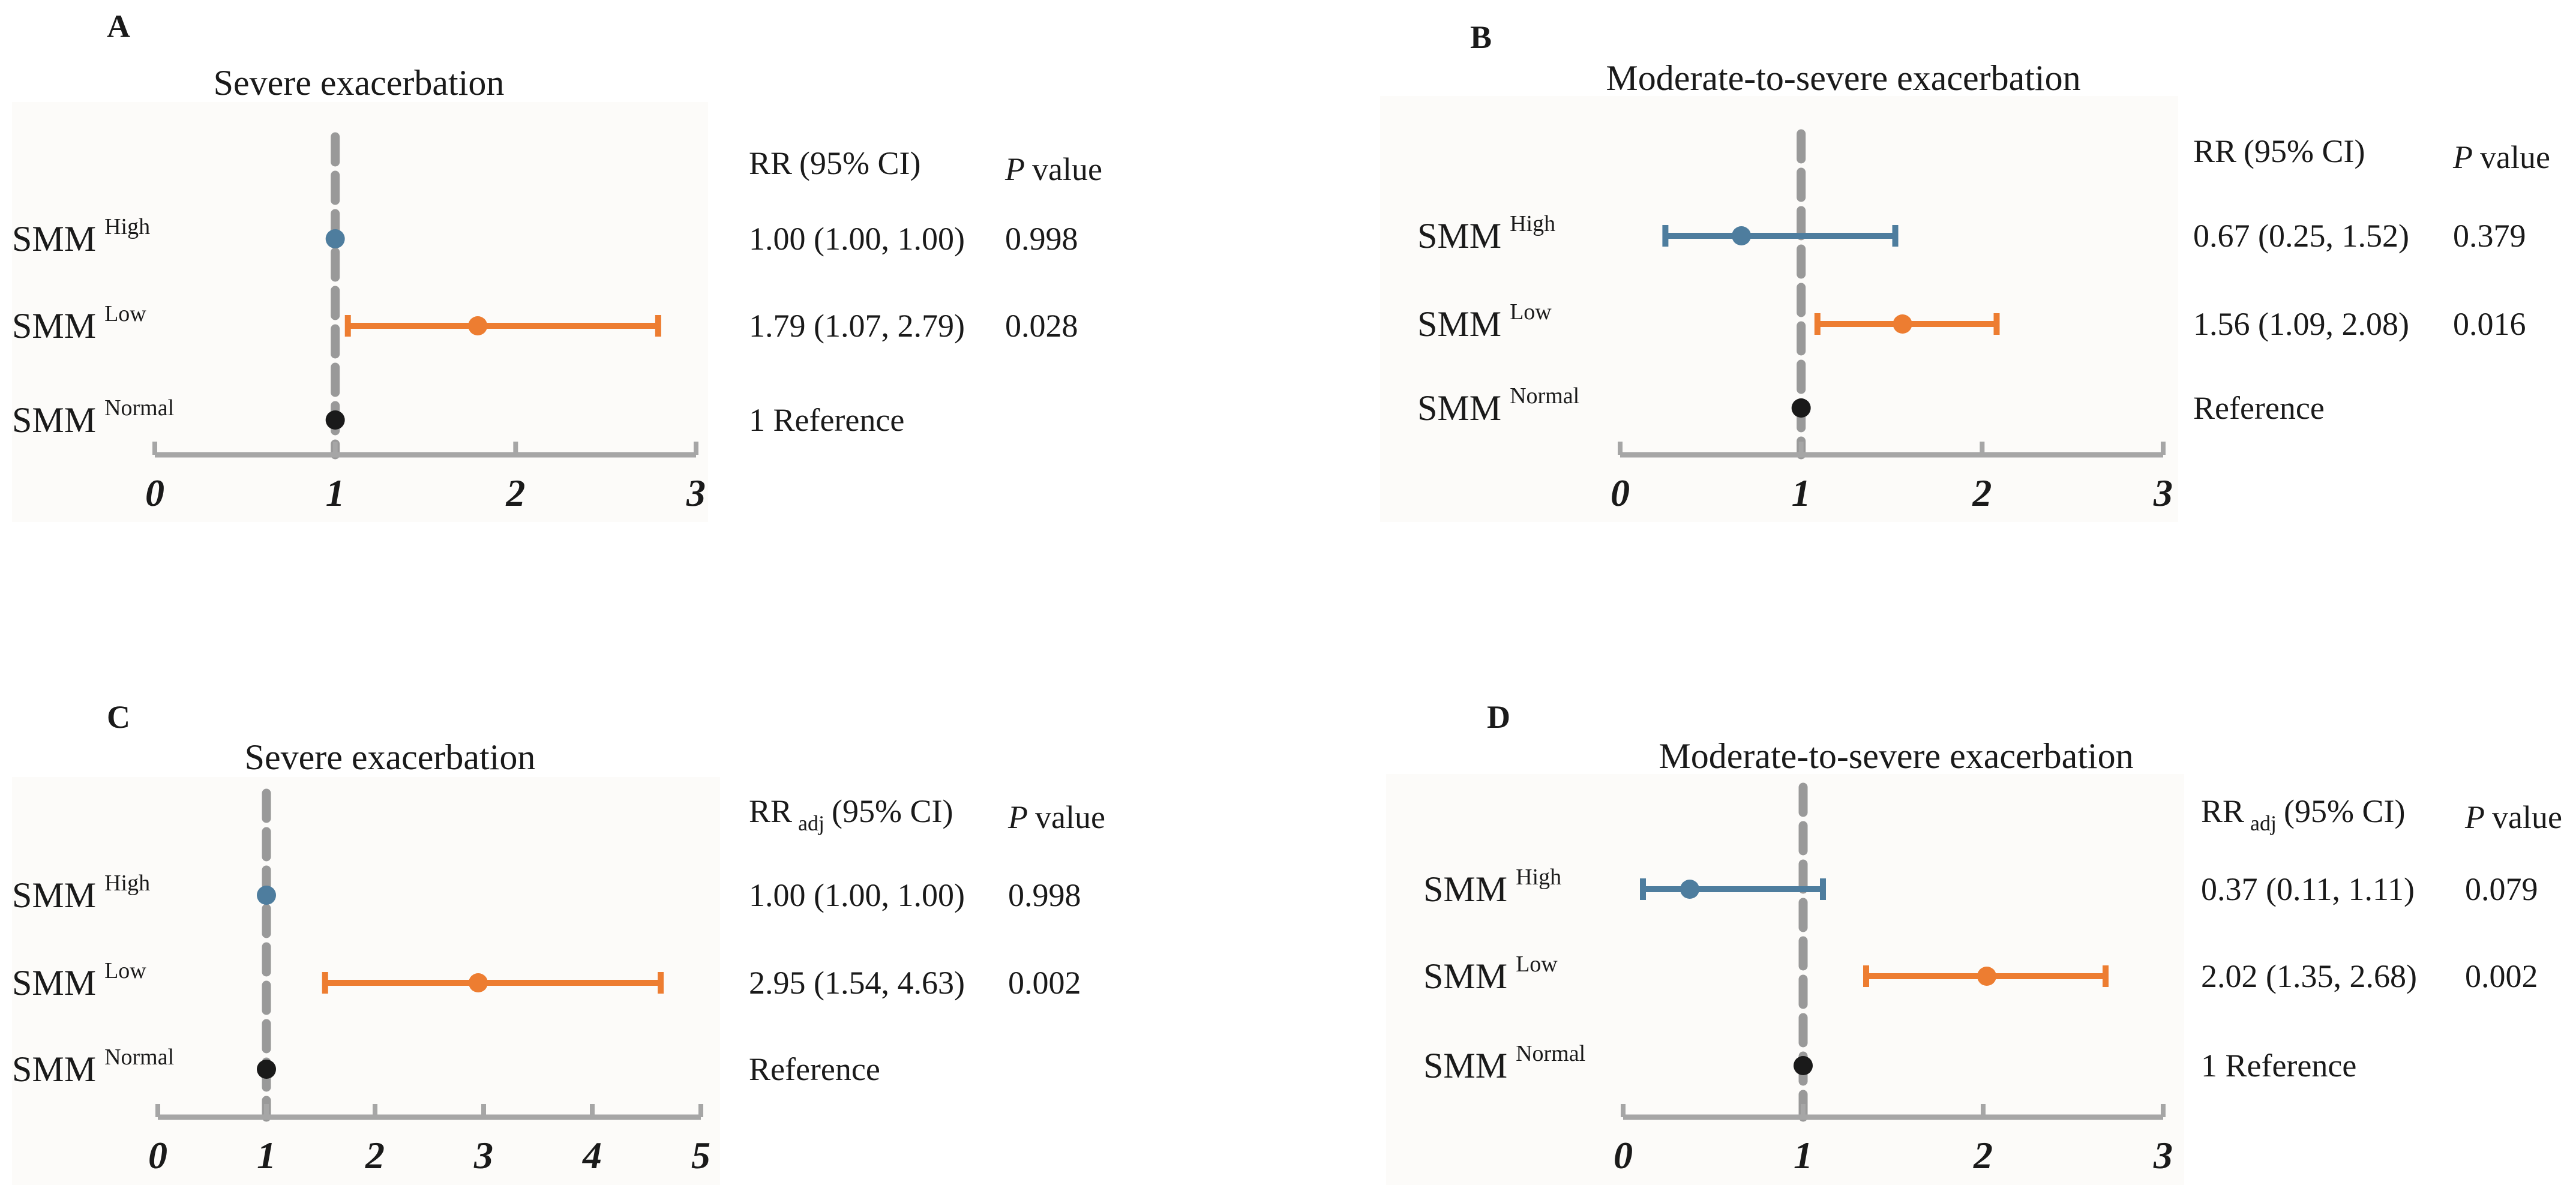  Describe the element at coordinates (857, 326) in the screenshot. I see `estimate-text: 1.79 (1.07, 2.79)` at that location.